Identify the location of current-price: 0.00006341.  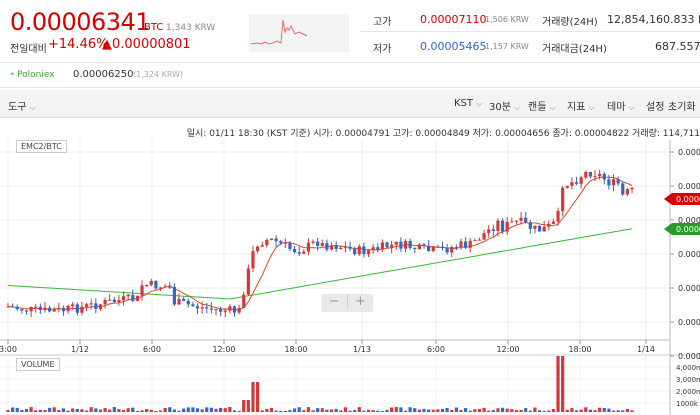
(80, 22).